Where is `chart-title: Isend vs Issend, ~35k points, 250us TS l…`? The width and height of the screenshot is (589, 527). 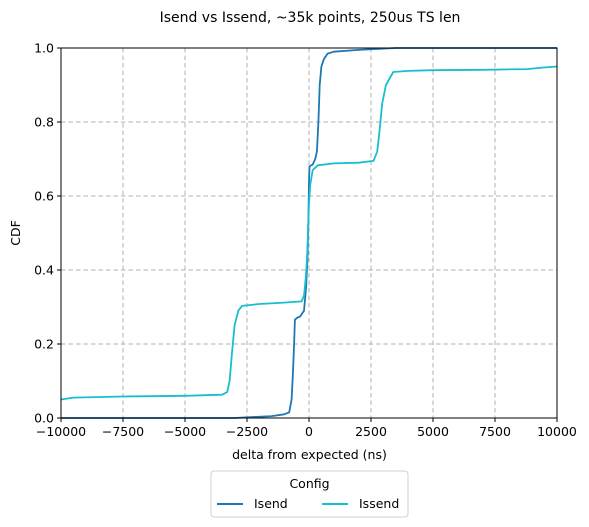
chart-title: Isend vs Issend, ~35k points, 250us TS l… is located at coordinates (310, 18).